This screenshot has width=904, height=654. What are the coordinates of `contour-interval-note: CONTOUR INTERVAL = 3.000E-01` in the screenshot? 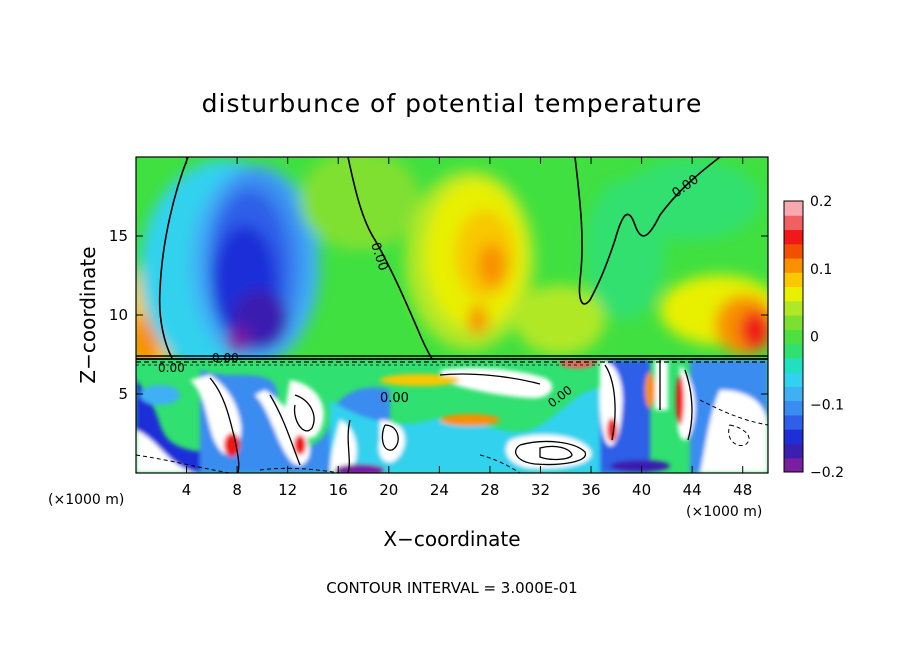 It's located at (451, 588).